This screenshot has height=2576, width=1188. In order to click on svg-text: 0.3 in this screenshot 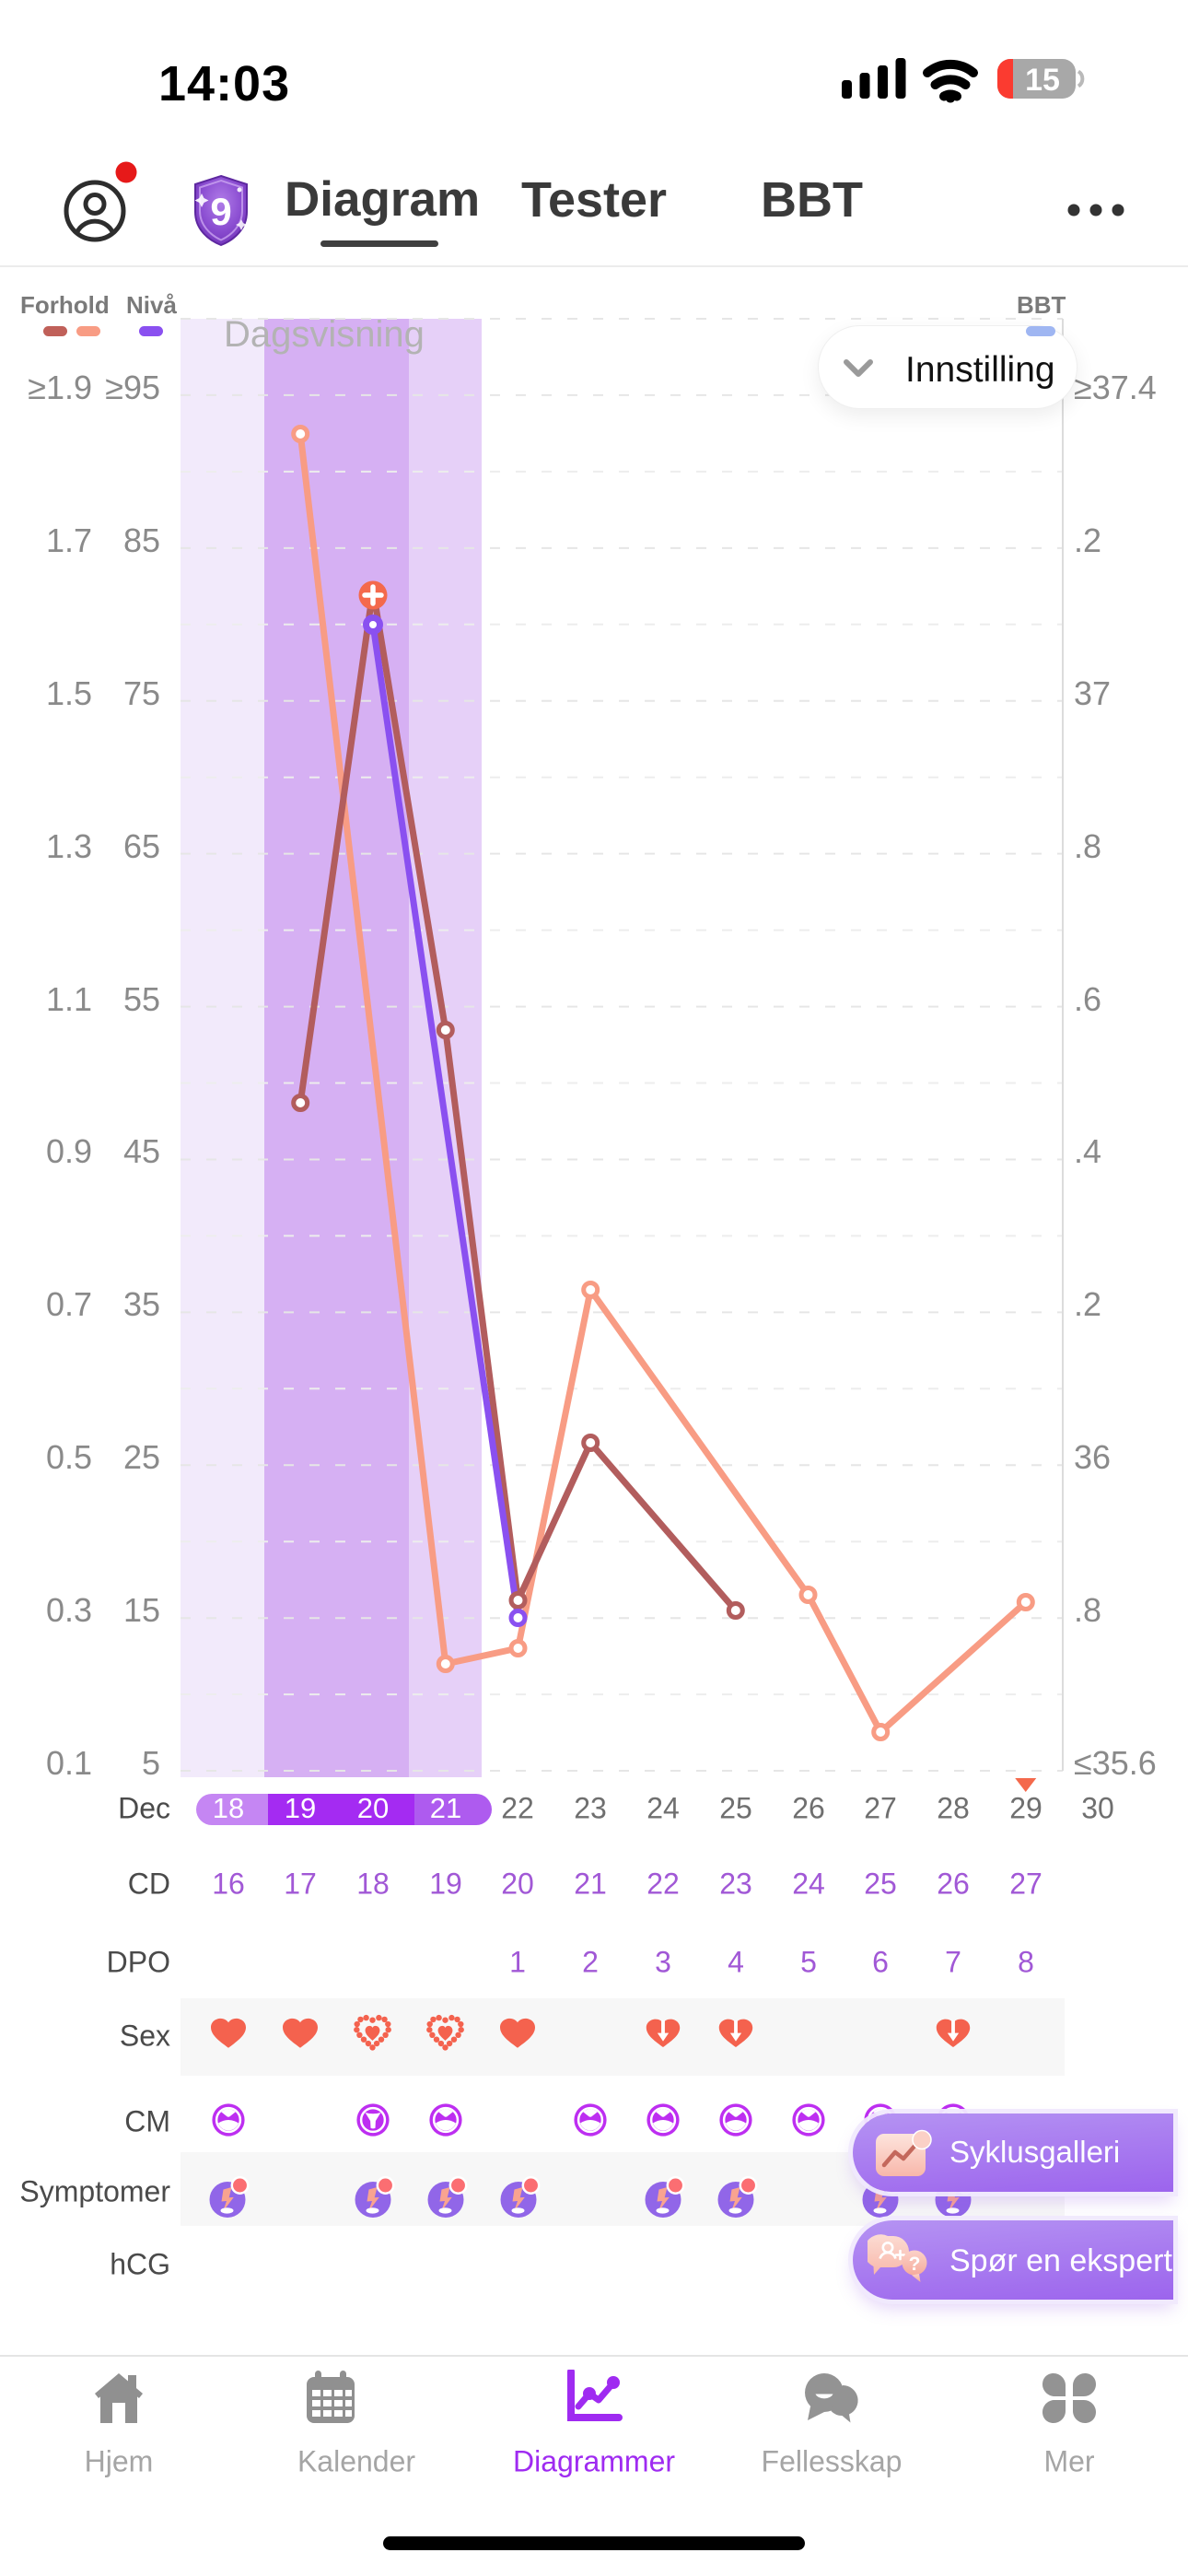, I will do `click(69, 1610)`.